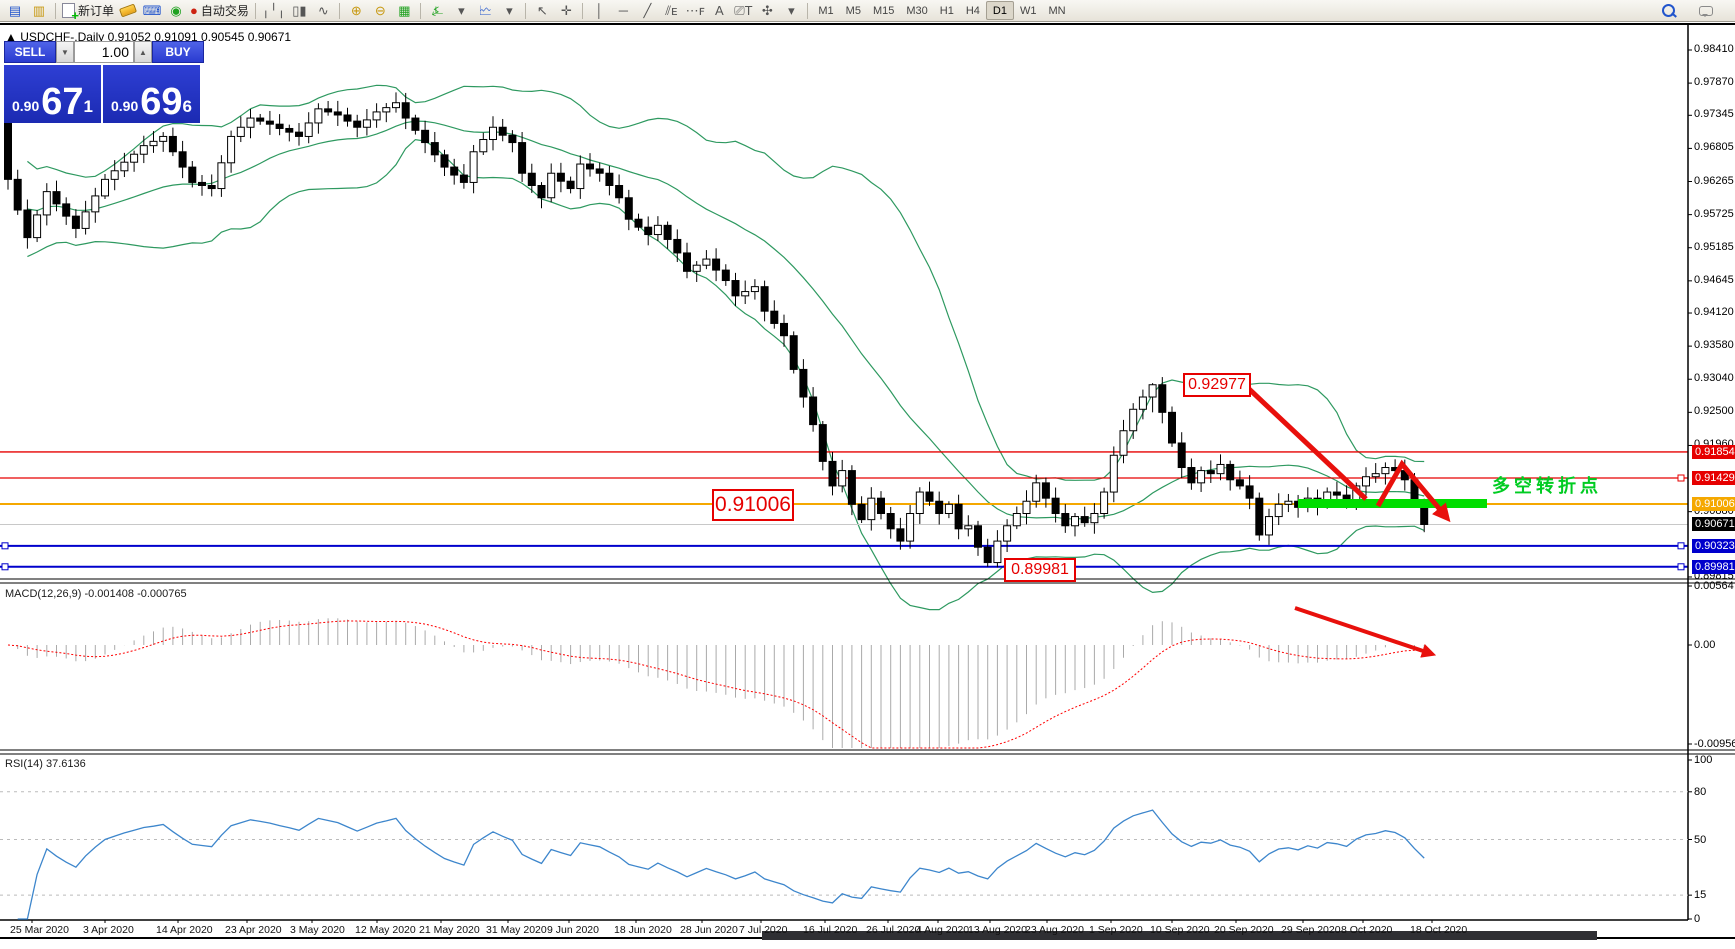 The width and height of the screenshot is (1735, 949). Describe the element at coordinates (1668, 11) in the screenshot. I see `search-icon` at that location.